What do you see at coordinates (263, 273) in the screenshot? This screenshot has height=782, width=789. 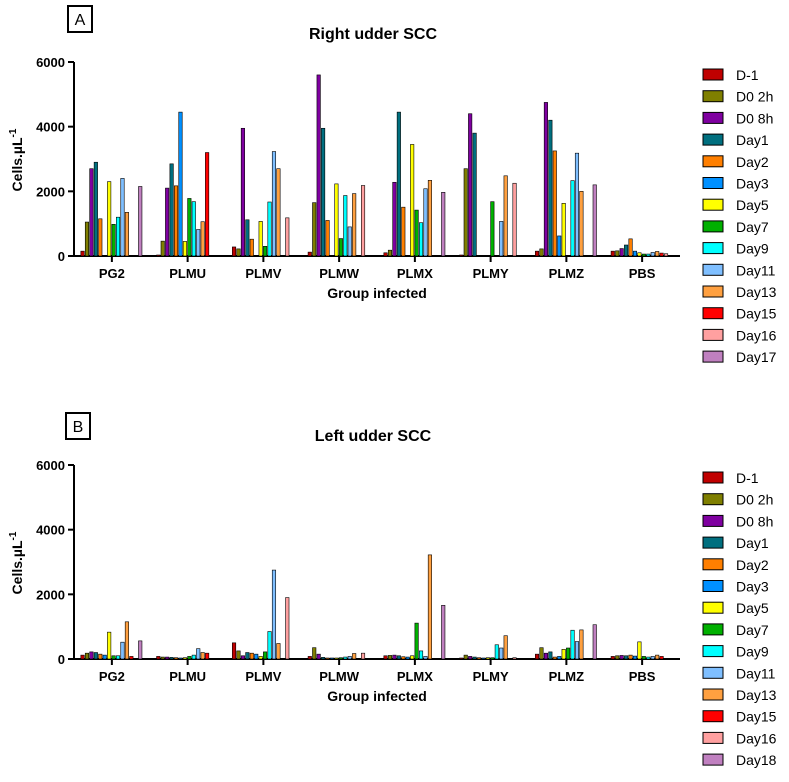 I see `x-tick-label: PLMV` at bounding box center [263, 273].